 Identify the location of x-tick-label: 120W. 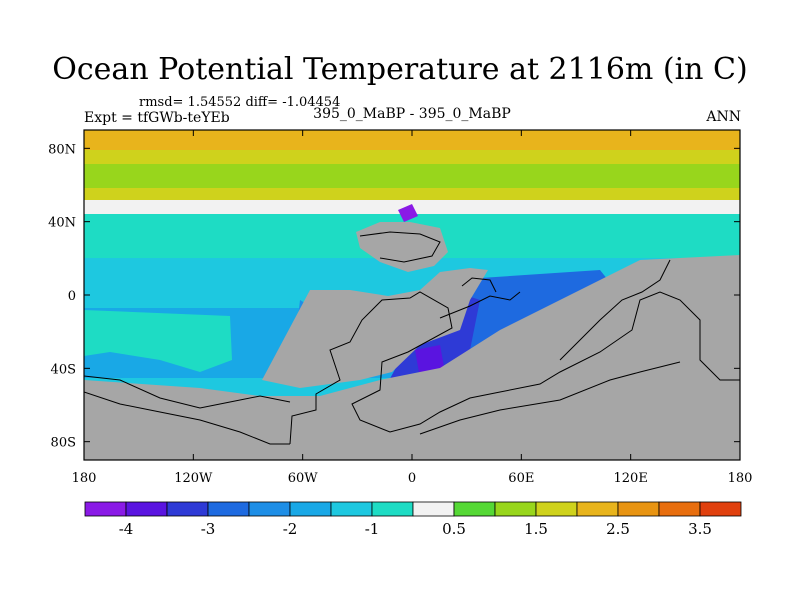
(193, 478).